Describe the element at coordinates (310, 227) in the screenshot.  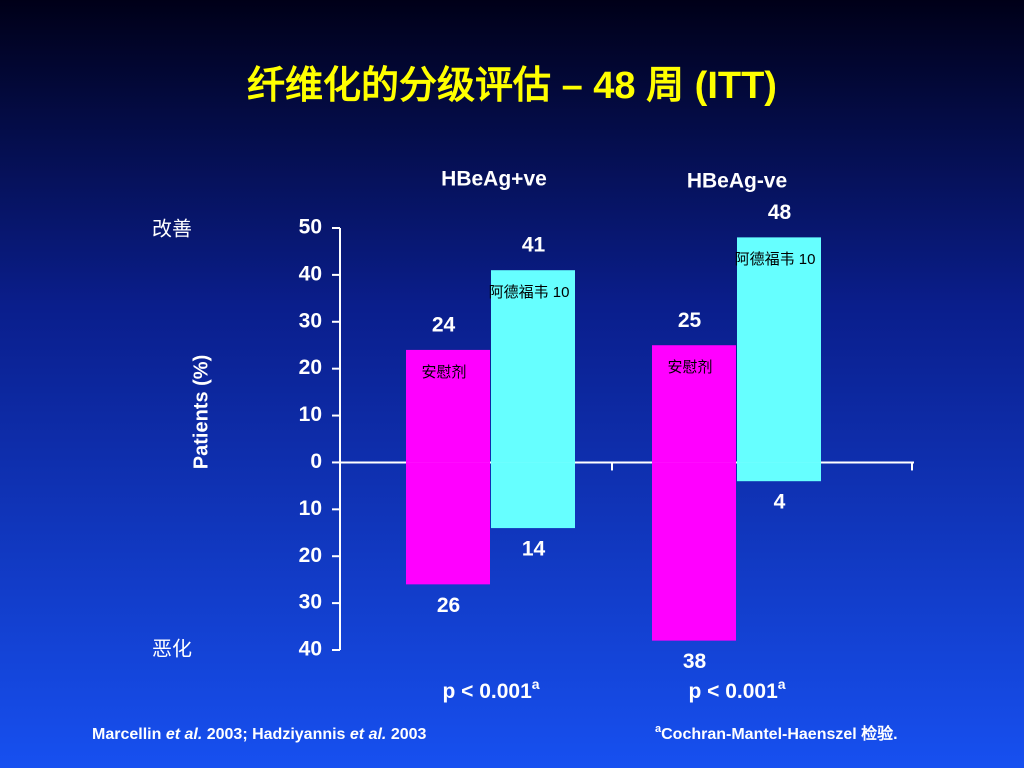
I see `y-tick-label: 50` at that location.